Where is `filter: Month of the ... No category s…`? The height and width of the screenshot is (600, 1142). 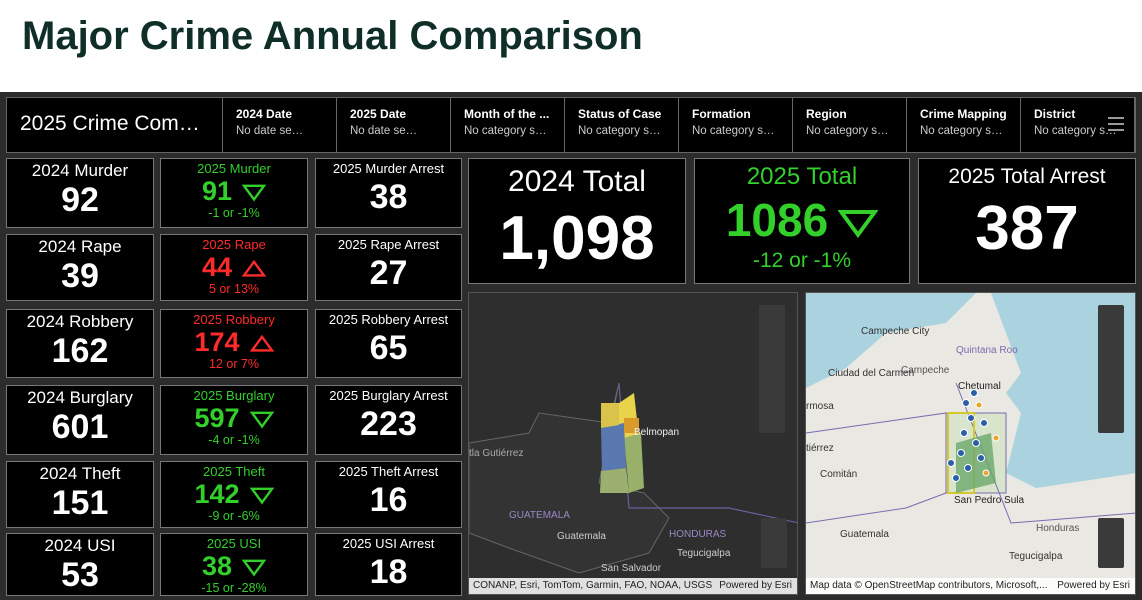
filter: Month of the ... No category s… is located at coordinates (508, 125).